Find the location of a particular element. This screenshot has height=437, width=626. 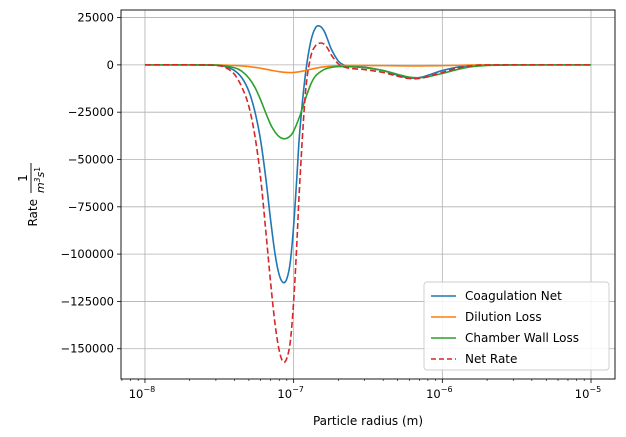

x-tick-label-exponent: −6 is located at coordinates (447, 389).